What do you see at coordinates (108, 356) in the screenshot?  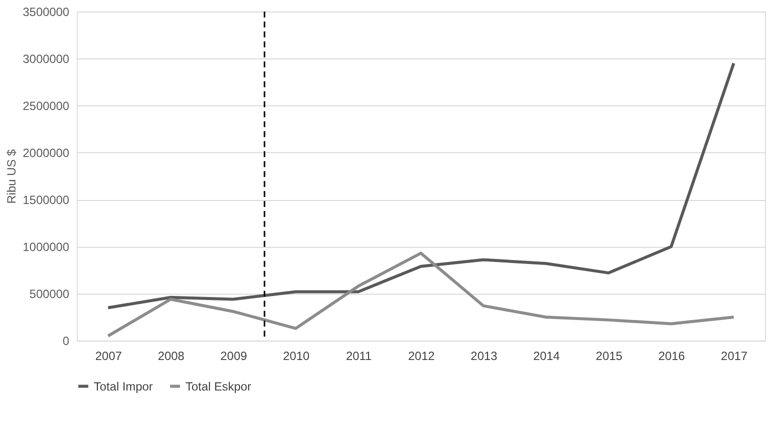 I see `x-tick-label: 2007` at bounding box center [108, 356].